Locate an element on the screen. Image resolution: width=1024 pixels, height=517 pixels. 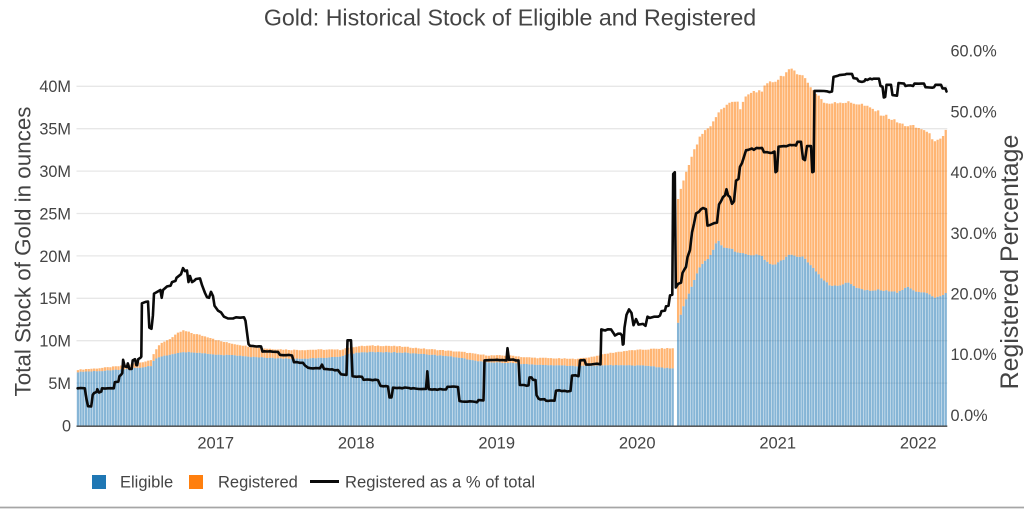
svg-text: 2019 is located at coordinates (496, 444).